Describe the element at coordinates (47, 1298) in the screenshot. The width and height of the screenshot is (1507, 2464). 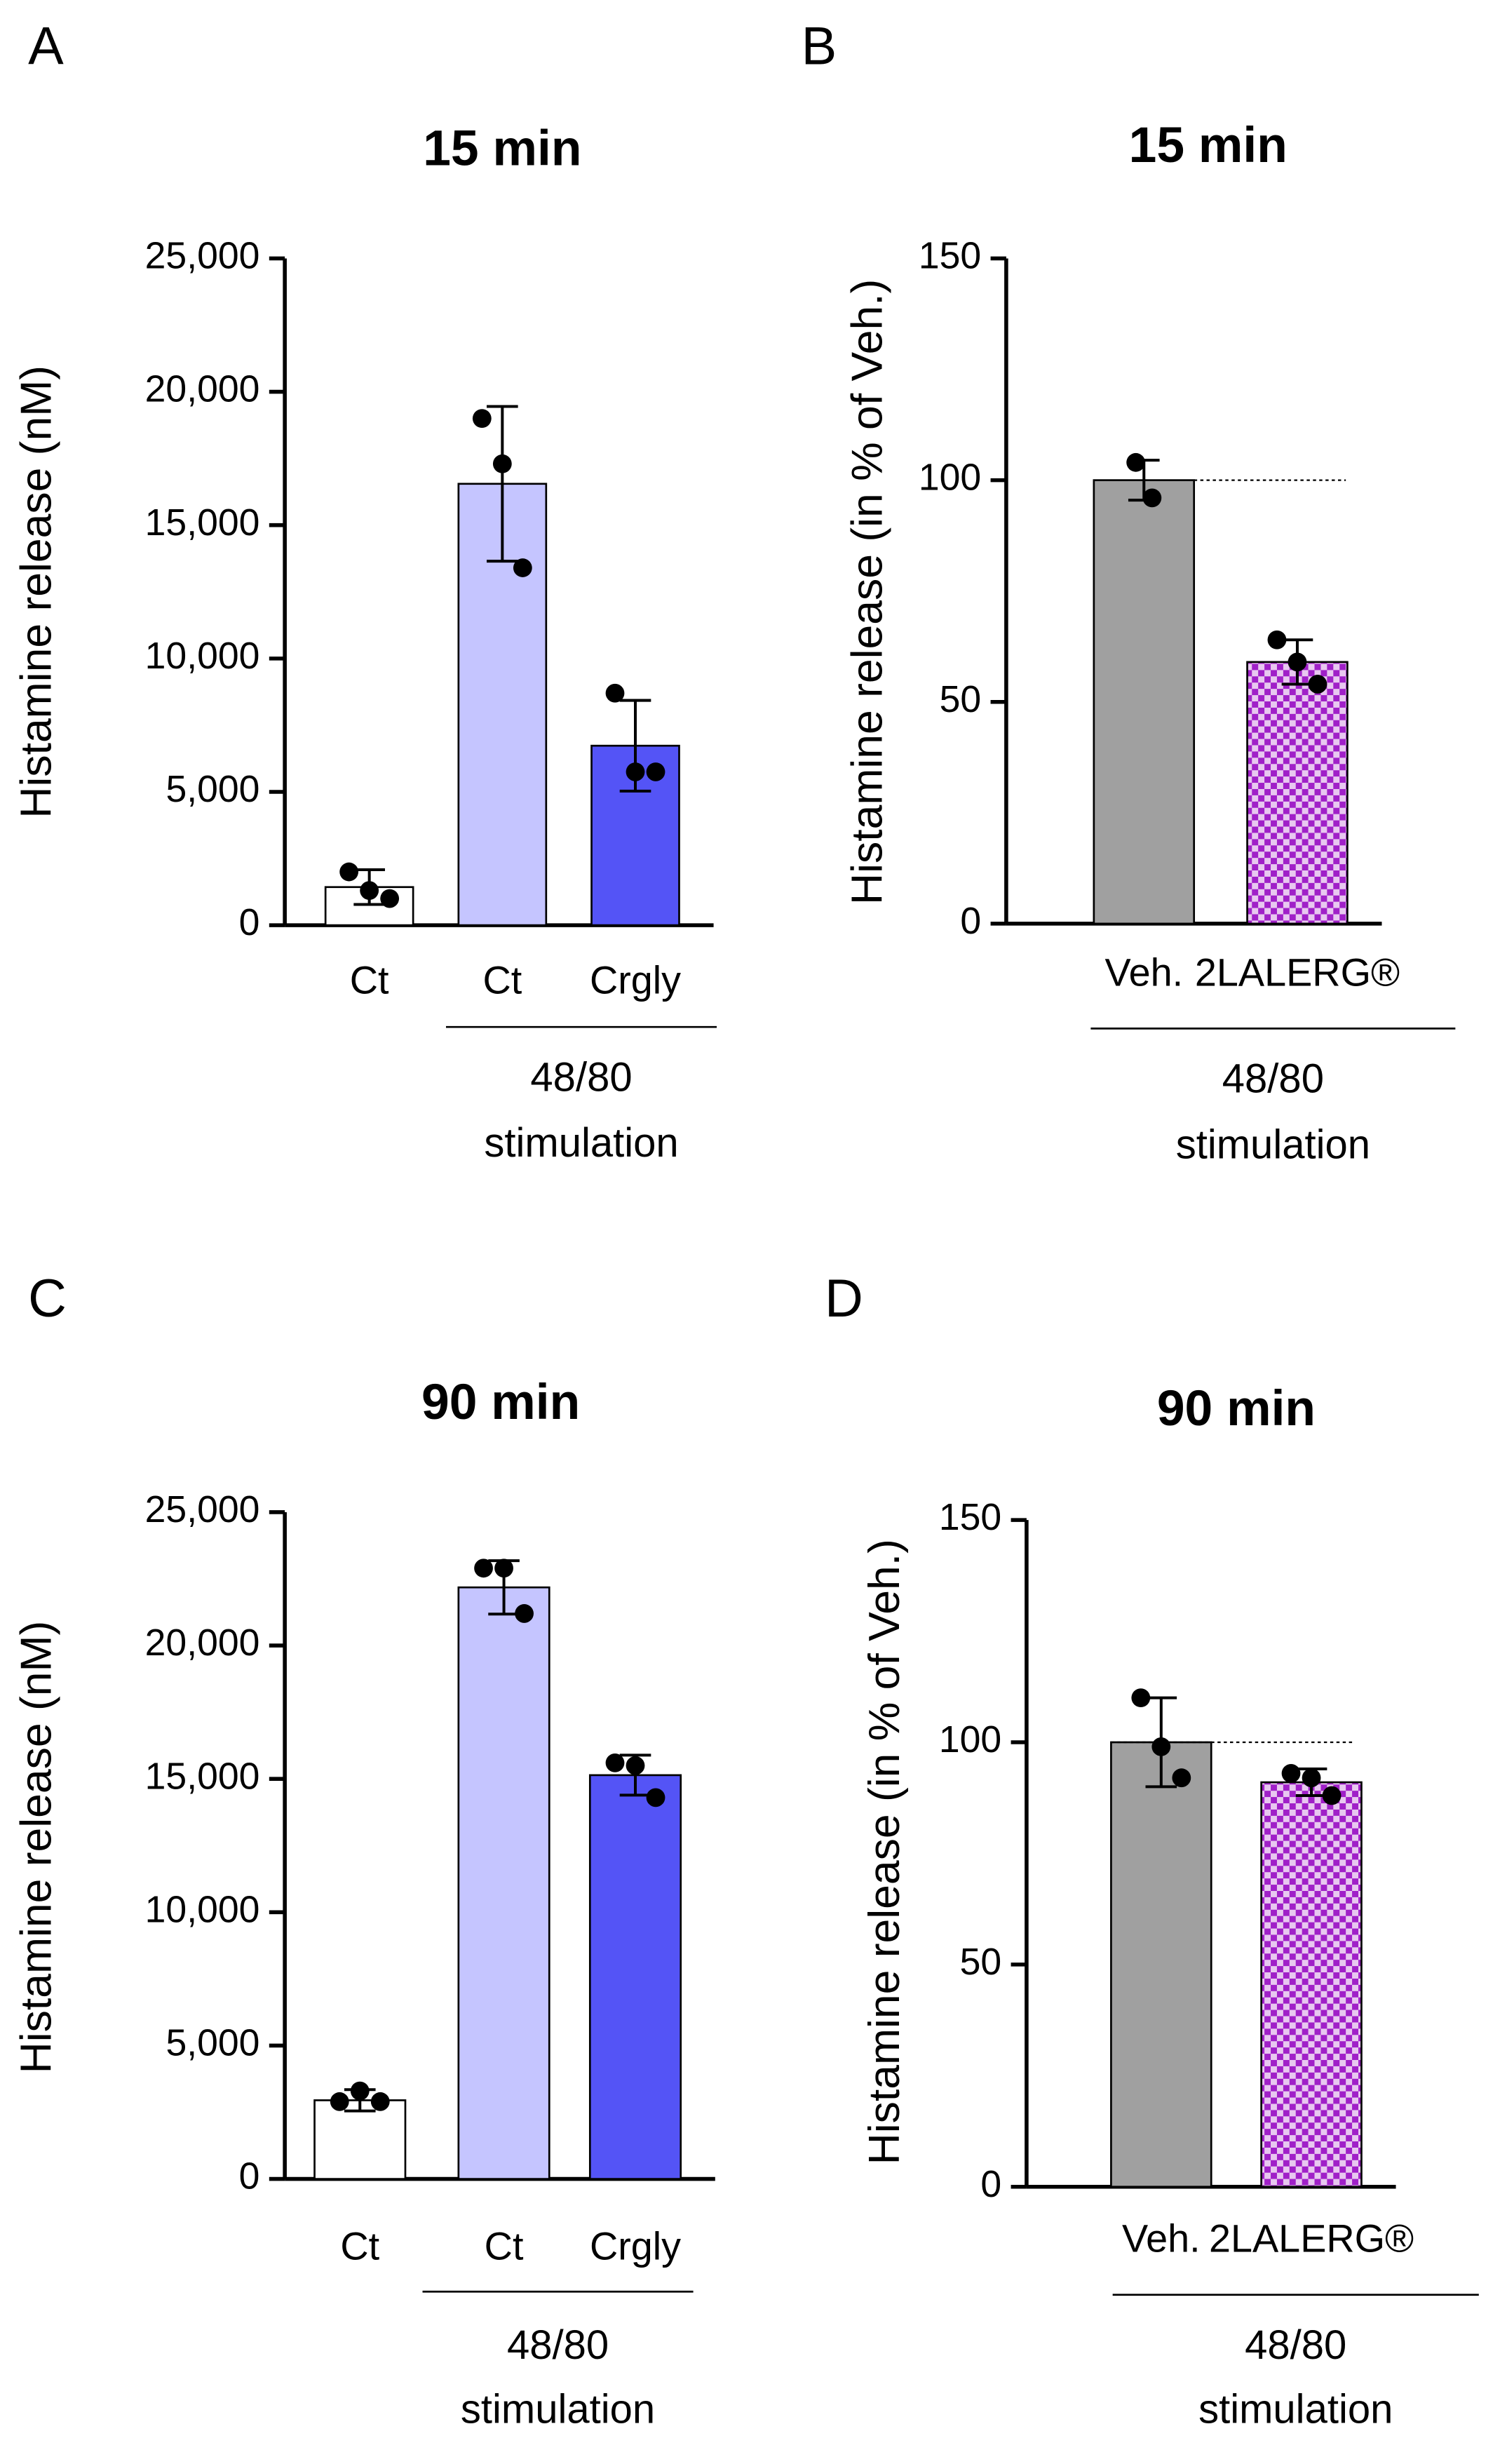
I see `panel-letter: C` at that location.